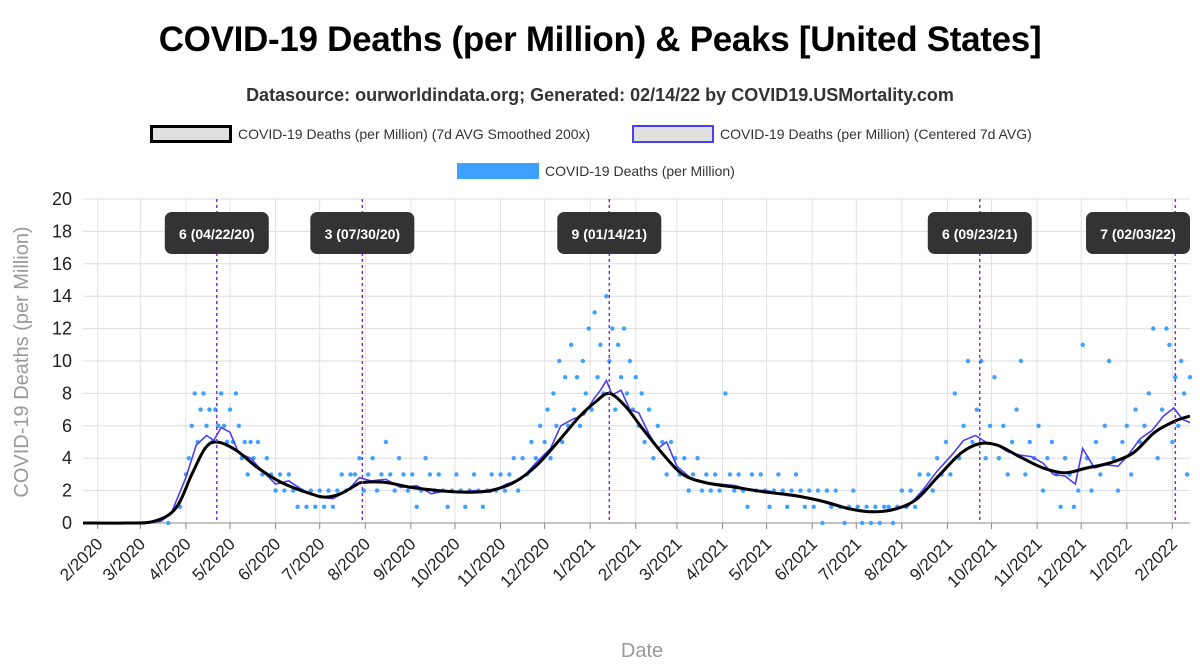 The image size is (1200, 670). Describe the element at coordinates (22, 361) in the screenshot. I see `y-axis-label: COVID-19 Deaths (per Million)` at that location.